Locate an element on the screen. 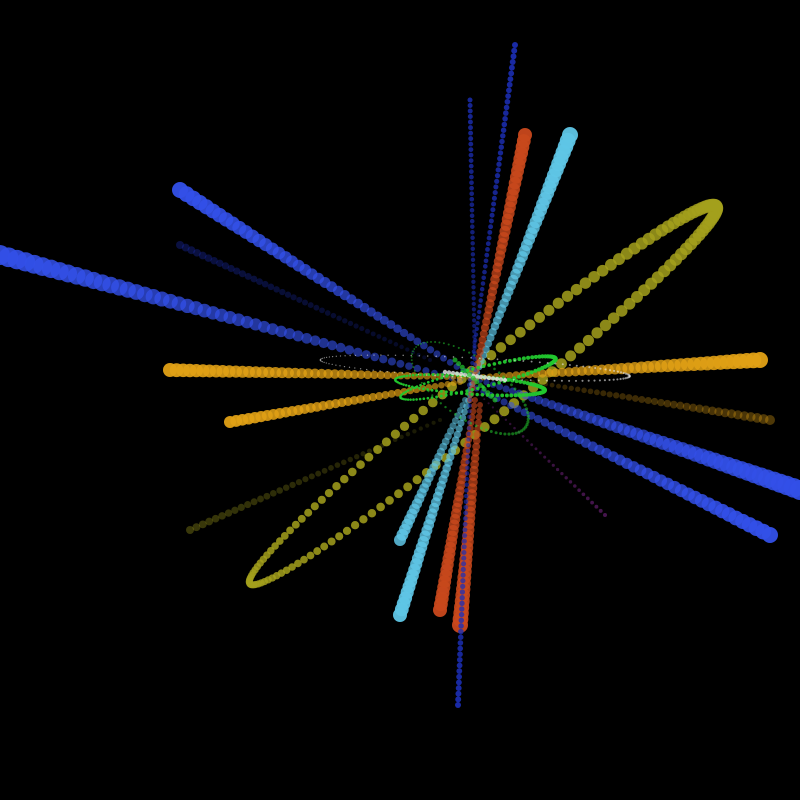  trail-blue-upper-dot is located at coordinates (417, 341).